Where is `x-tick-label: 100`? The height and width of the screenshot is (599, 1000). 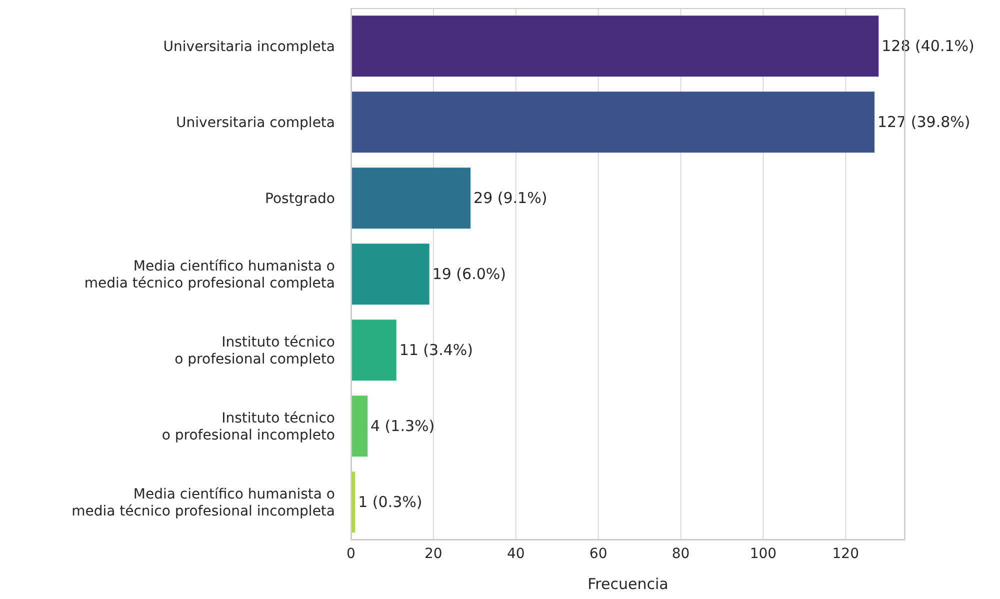 x-tick-label: 100 is located at coordinates (763, 554).